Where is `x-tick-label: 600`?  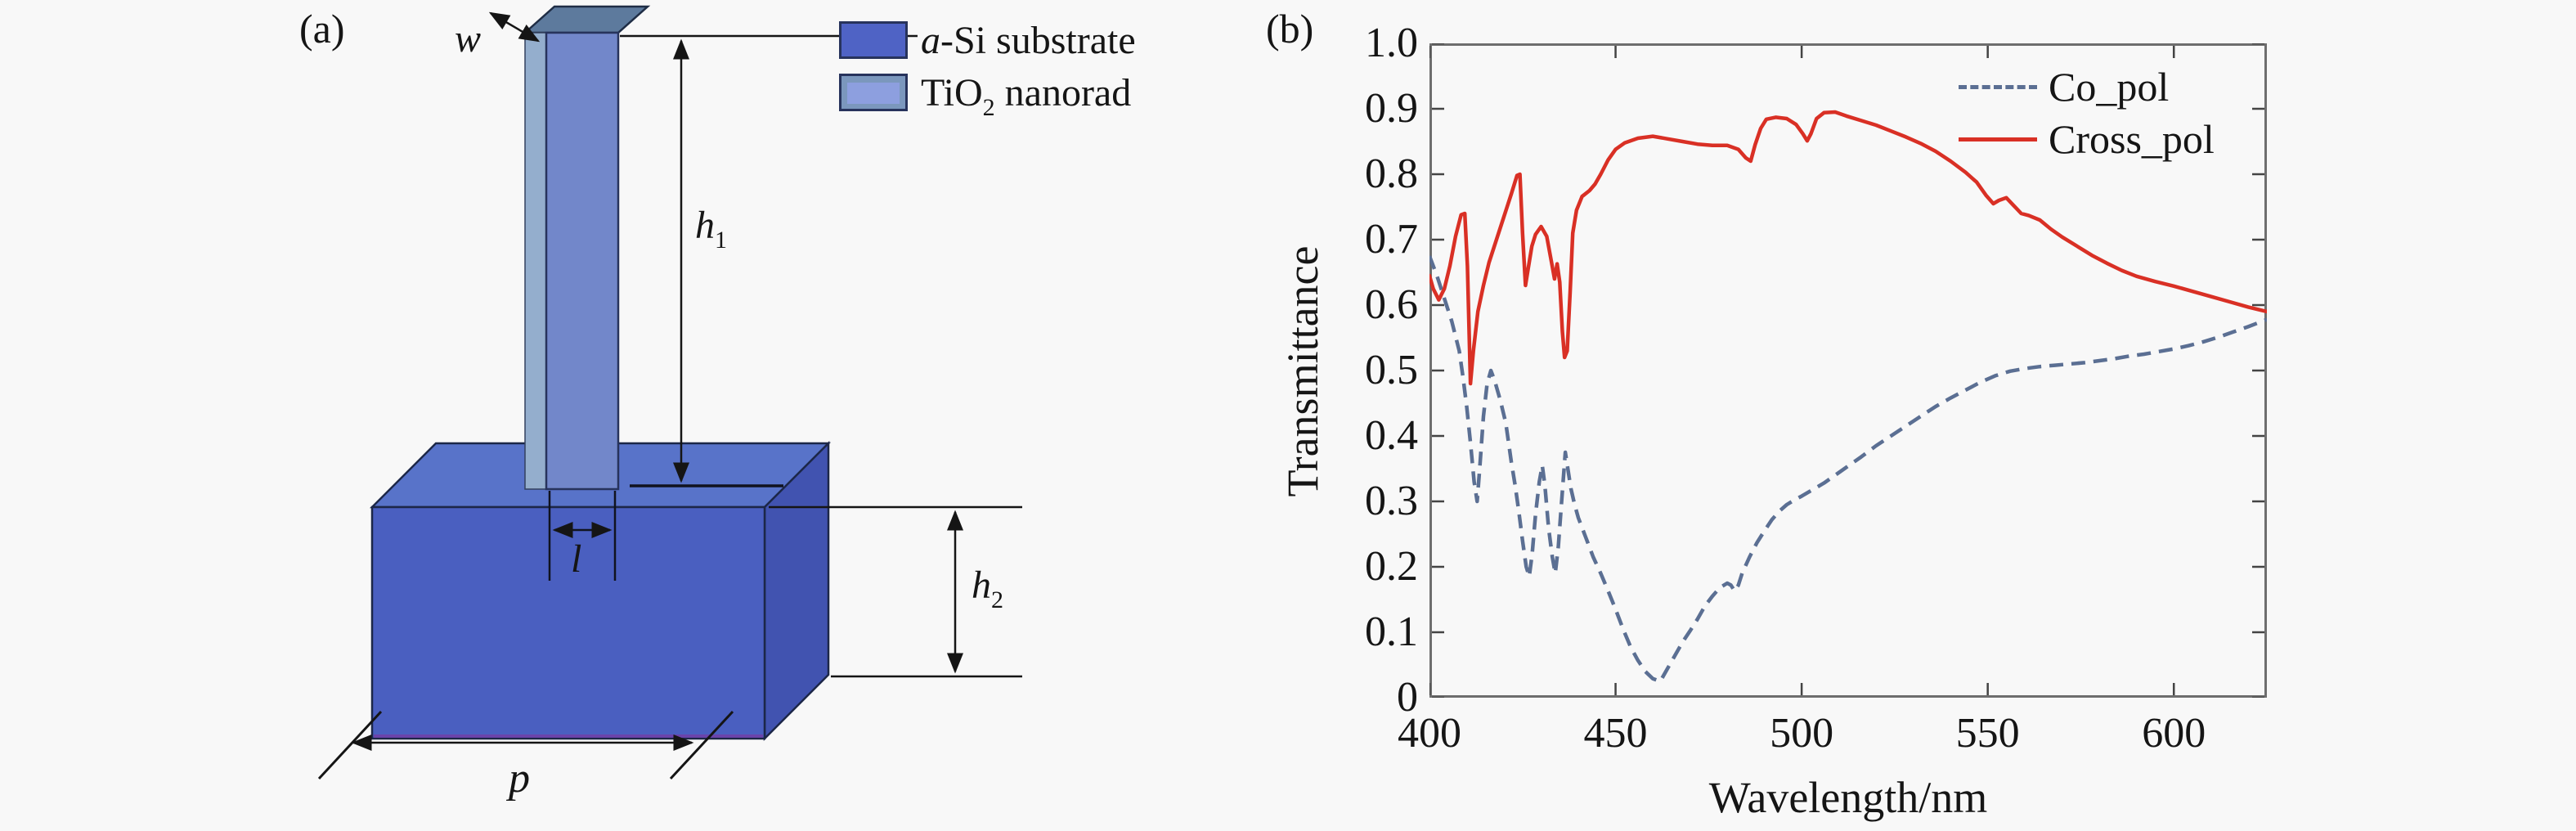
x-tick-label: 600 is located at coordinates (2174, 733).